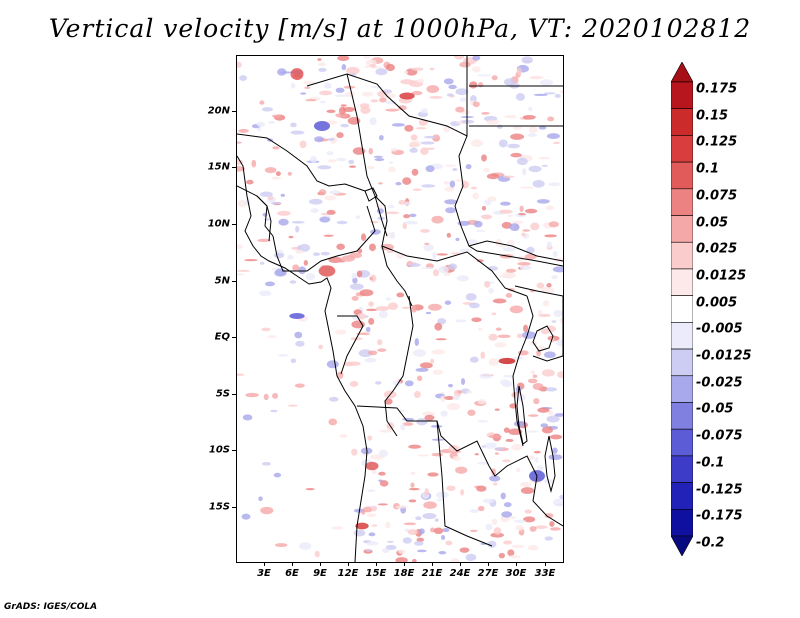  What do you see at coordinates (464, 483) in the screenshot?
I see `border-angola-zambia` at bounding box center [464, 483].